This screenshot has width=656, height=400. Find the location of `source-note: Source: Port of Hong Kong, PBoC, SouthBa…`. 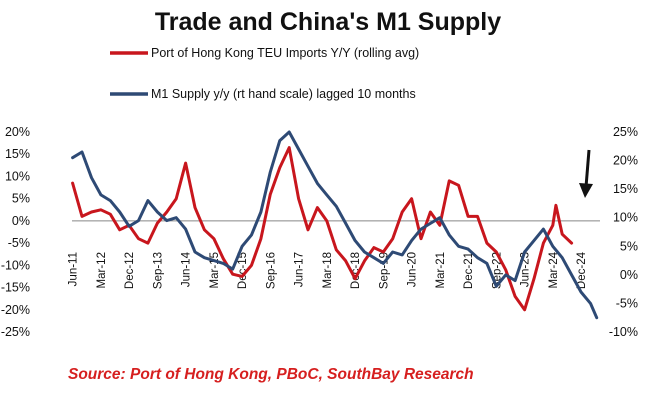

source-note: Source: Port of Hong Kong, PBoC, SouthBa… is located at coordinates (271, 374).